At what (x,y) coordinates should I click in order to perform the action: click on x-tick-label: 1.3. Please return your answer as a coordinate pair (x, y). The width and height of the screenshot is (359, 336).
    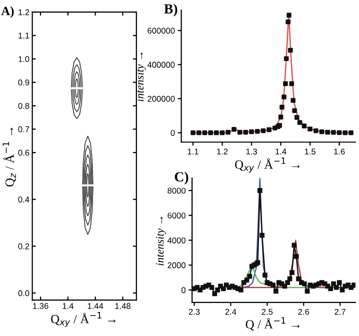
    Looking at the image, I should click on (251, 151).